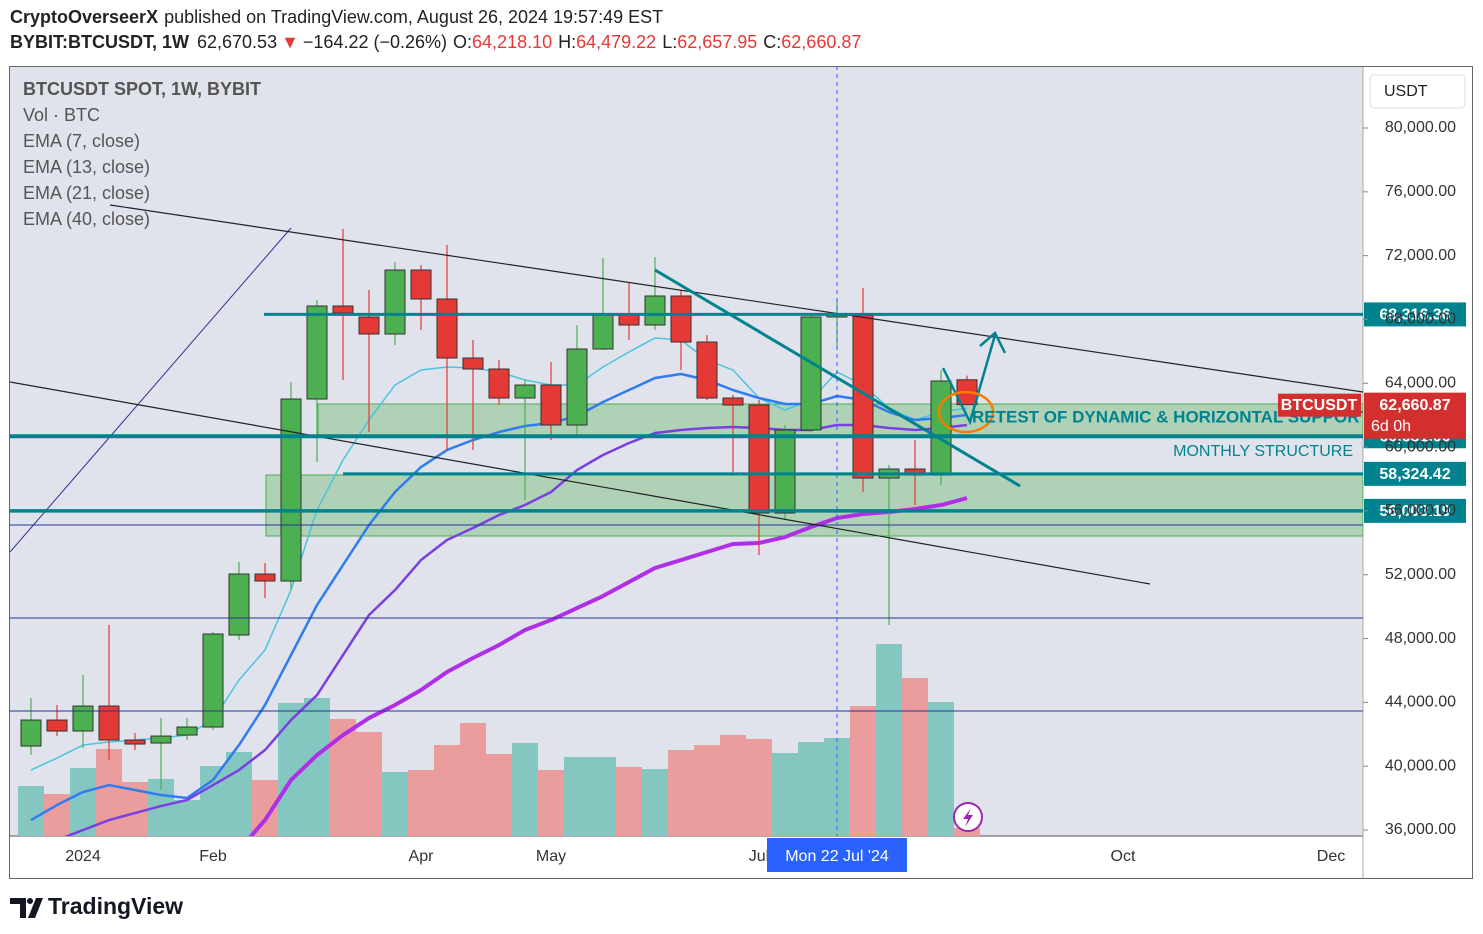 This screenshot has width=1483, height=934. Describe the element at coordinates (551, 856) in the screenshot. I see `x-tick-label: May` at that location.